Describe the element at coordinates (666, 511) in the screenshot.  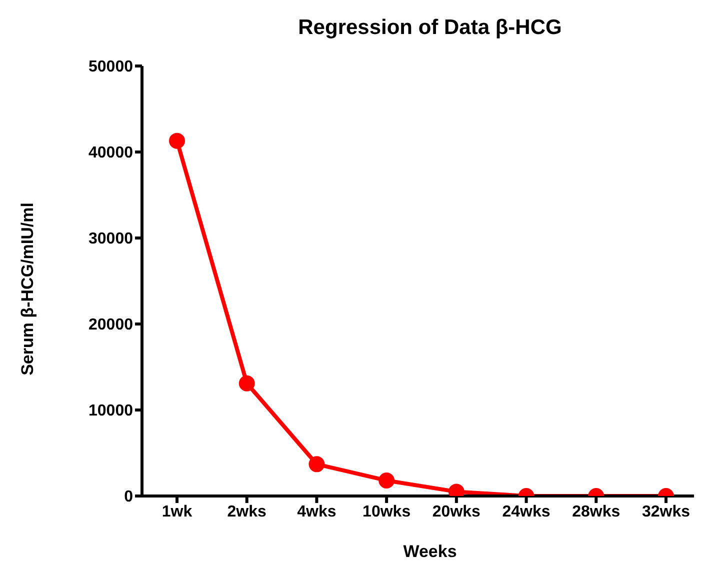
I see `x-tick-label: 32wks` at that location.